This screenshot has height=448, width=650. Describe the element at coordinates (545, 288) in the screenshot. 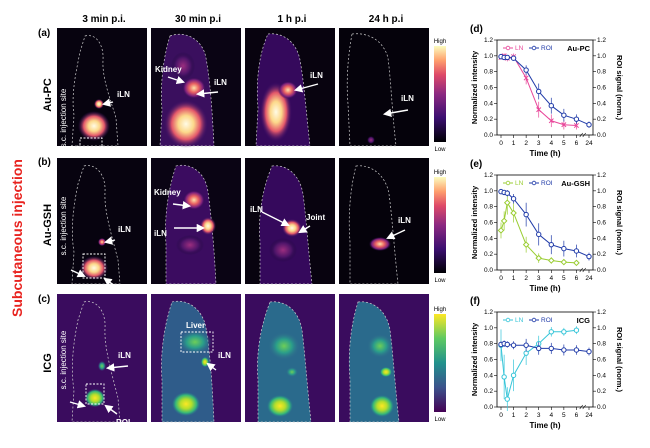

I see `x-axis-label: Time (h)` at that location.